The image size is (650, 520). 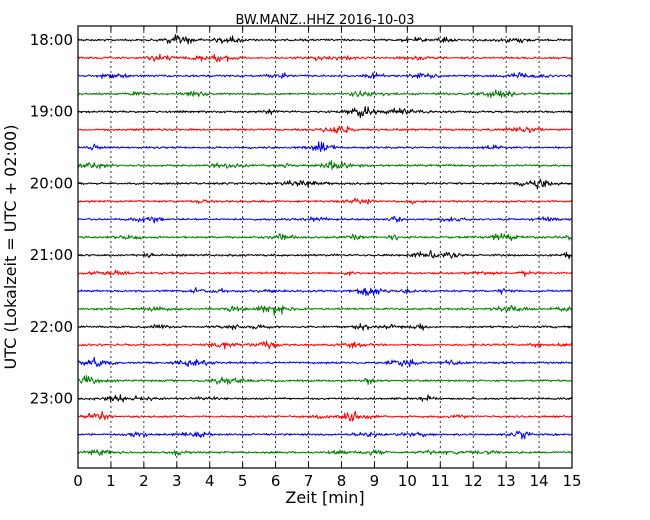 I want to click on x-tick-label: 14, so click(x=539, y=481).